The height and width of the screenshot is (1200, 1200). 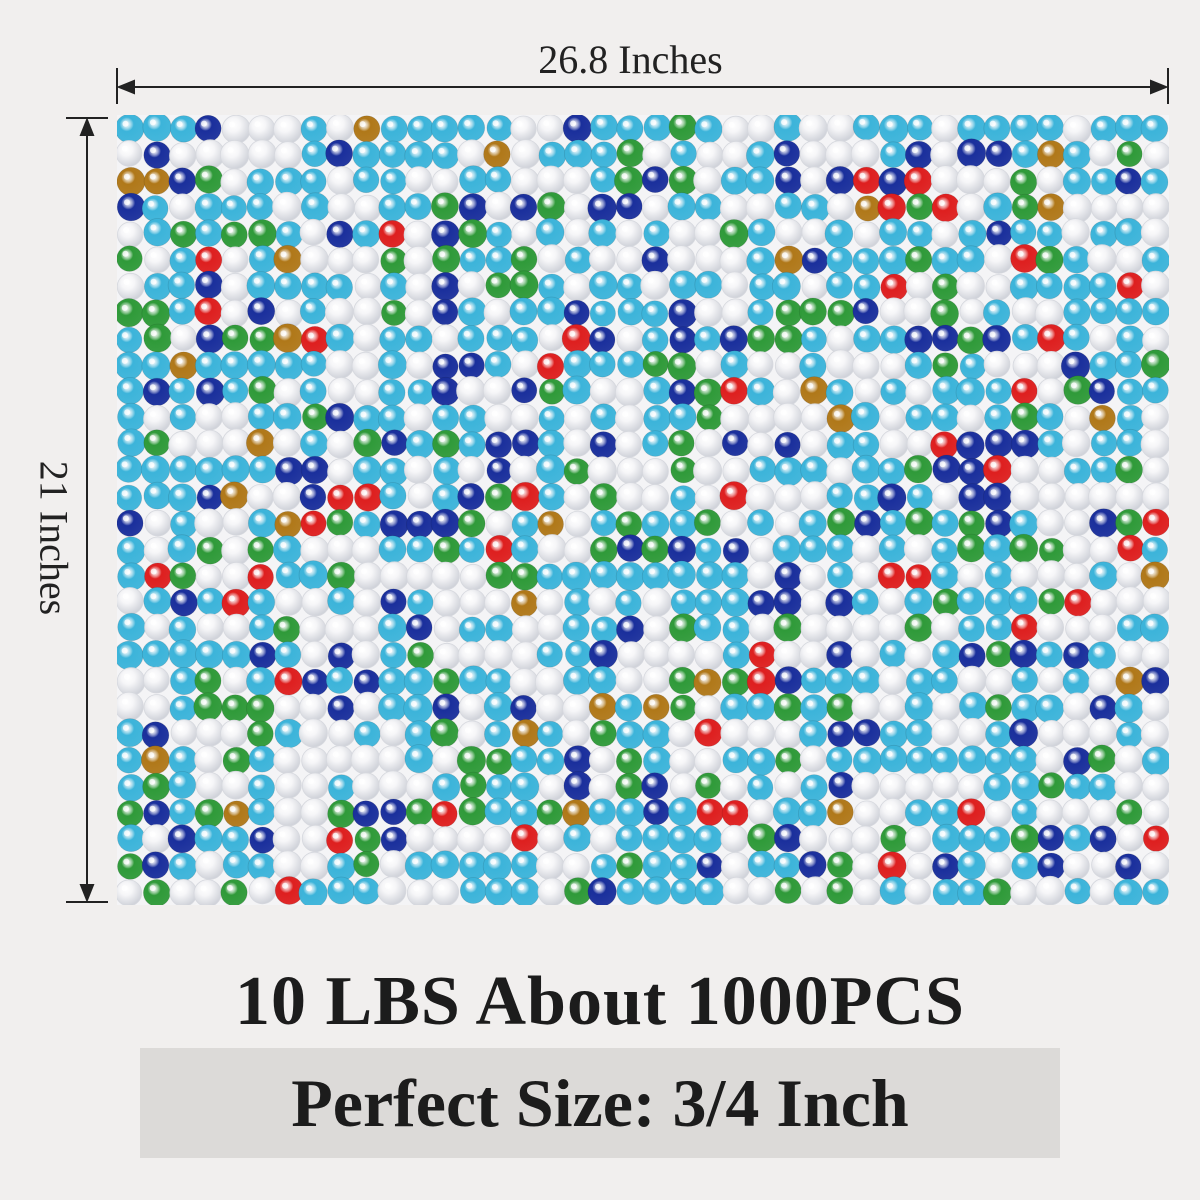 I want to click on gem-red, so click(x=891, y=576).